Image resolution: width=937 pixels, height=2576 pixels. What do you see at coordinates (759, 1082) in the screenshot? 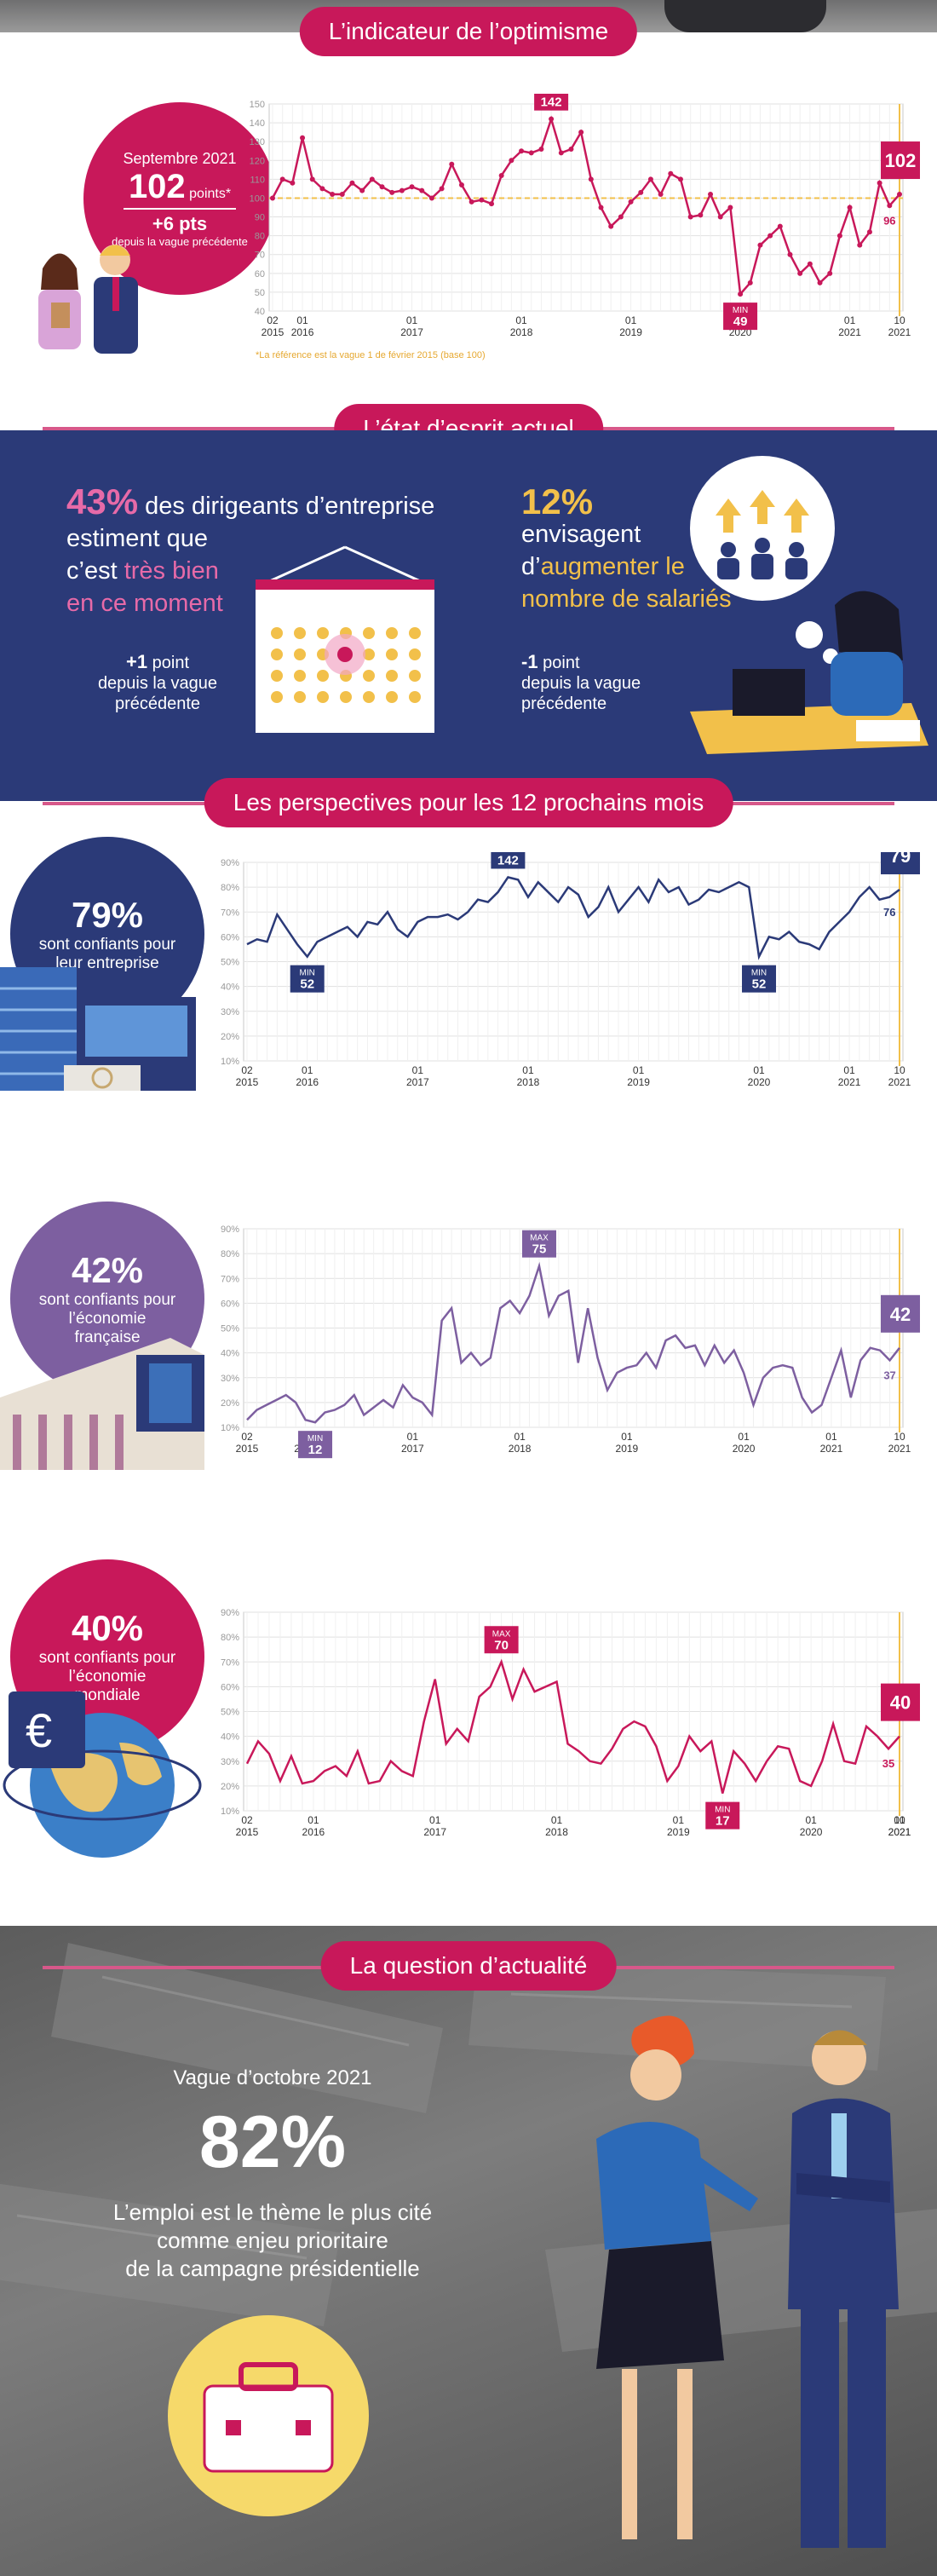
I see `x-tick-year: 2020` at bounding box center [759, 1082].